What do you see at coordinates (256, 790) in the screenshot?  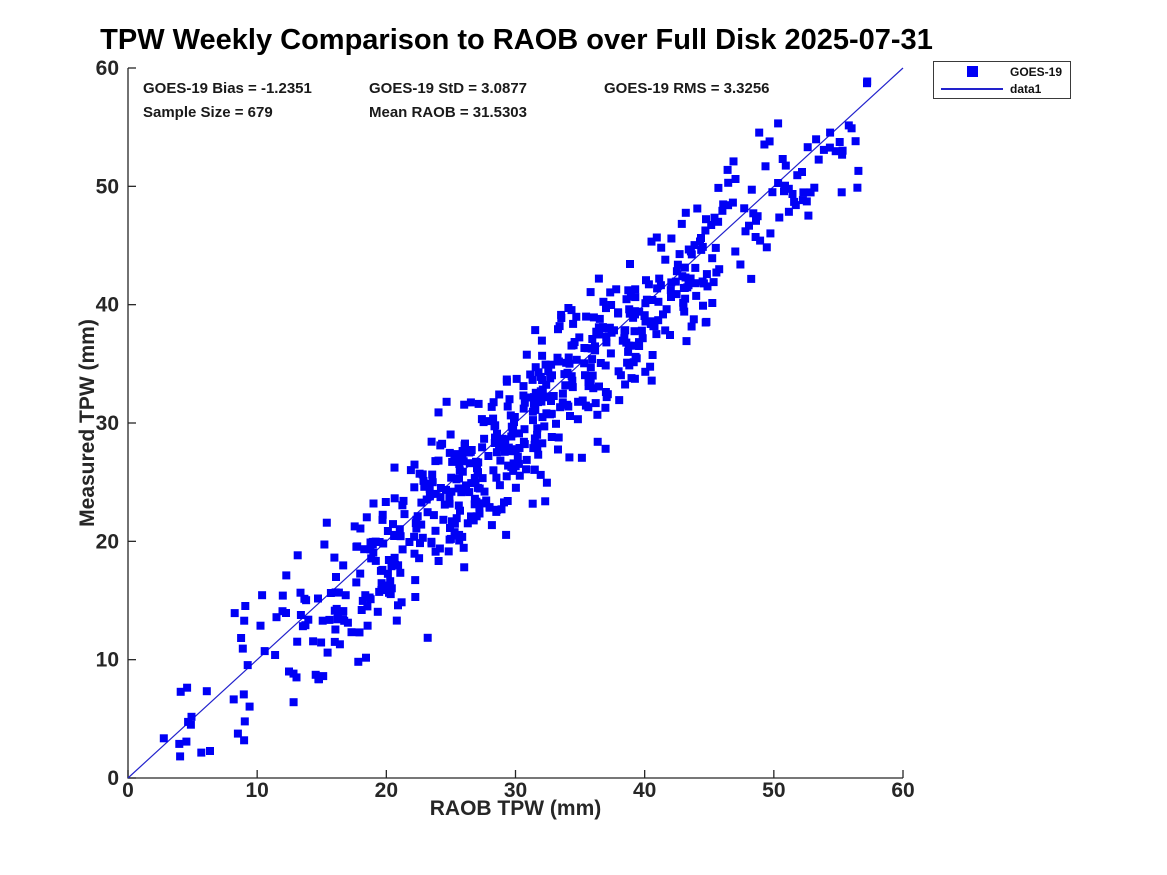 I see `x-tick-label: 10` at bounding box center [256, 790].